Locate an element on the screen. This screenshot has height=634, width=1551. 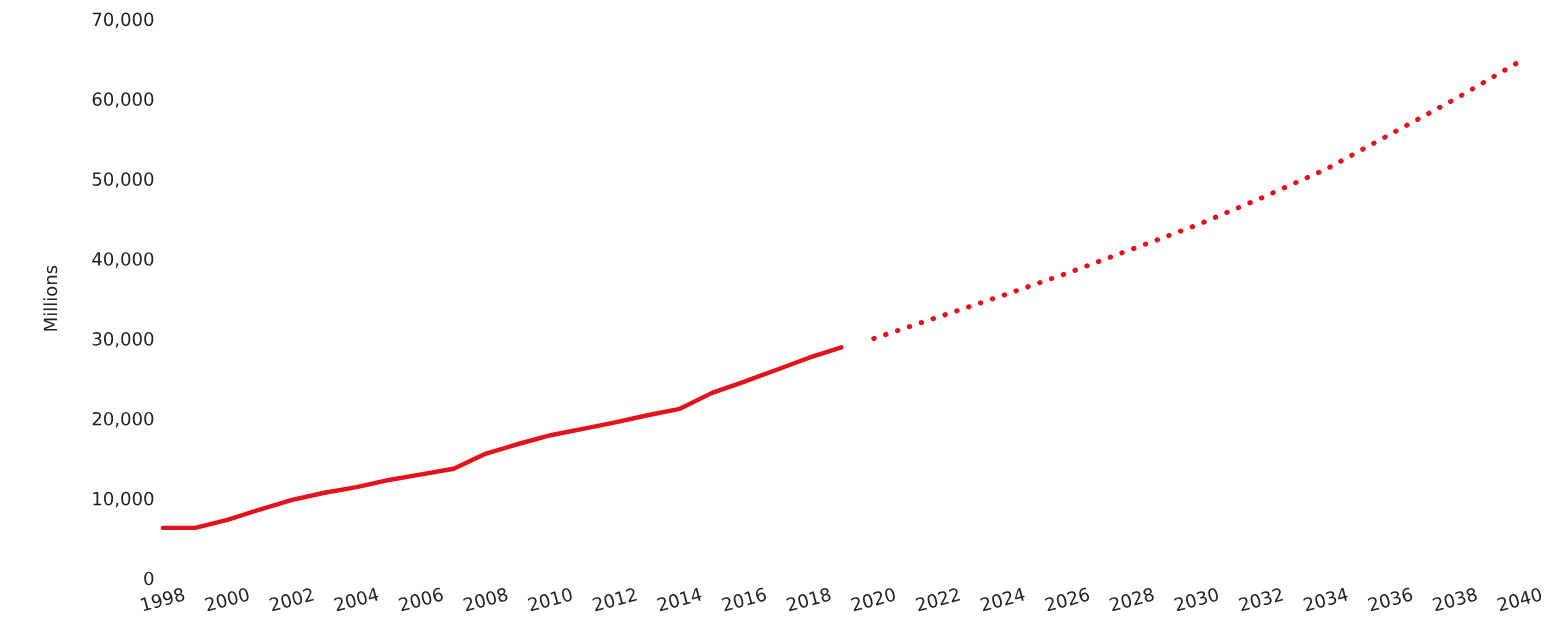
x-tick-label: 2020 is located at coordinates (873, 599).